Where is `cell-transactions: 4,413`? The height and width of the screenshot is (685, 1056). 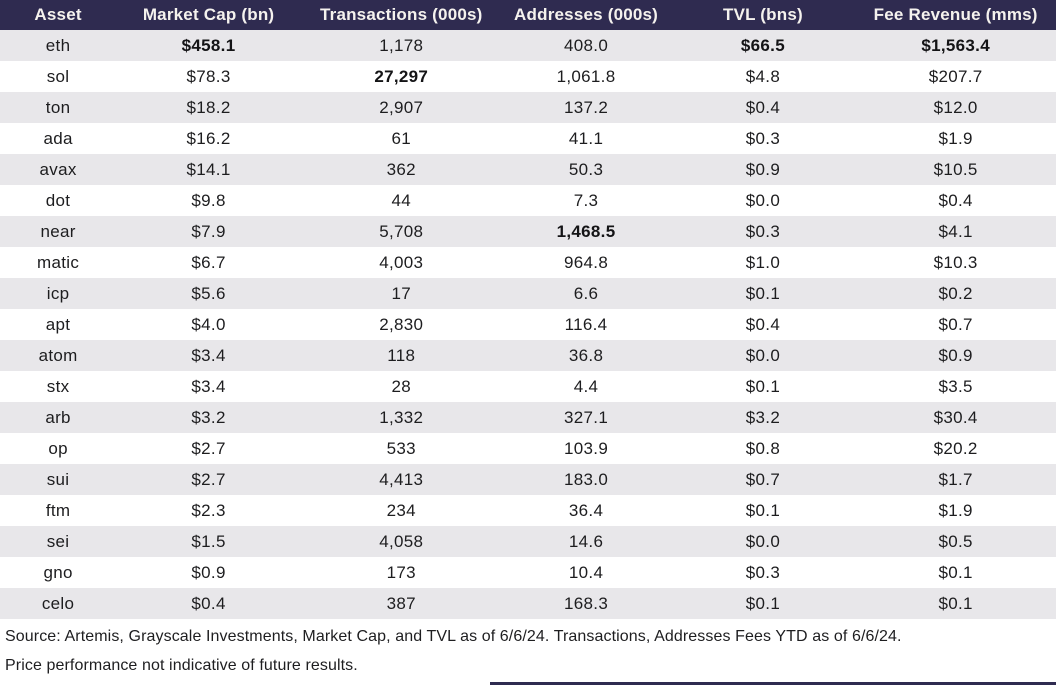 cell-transactions: 4,413 is located at coordinates (401, 479).